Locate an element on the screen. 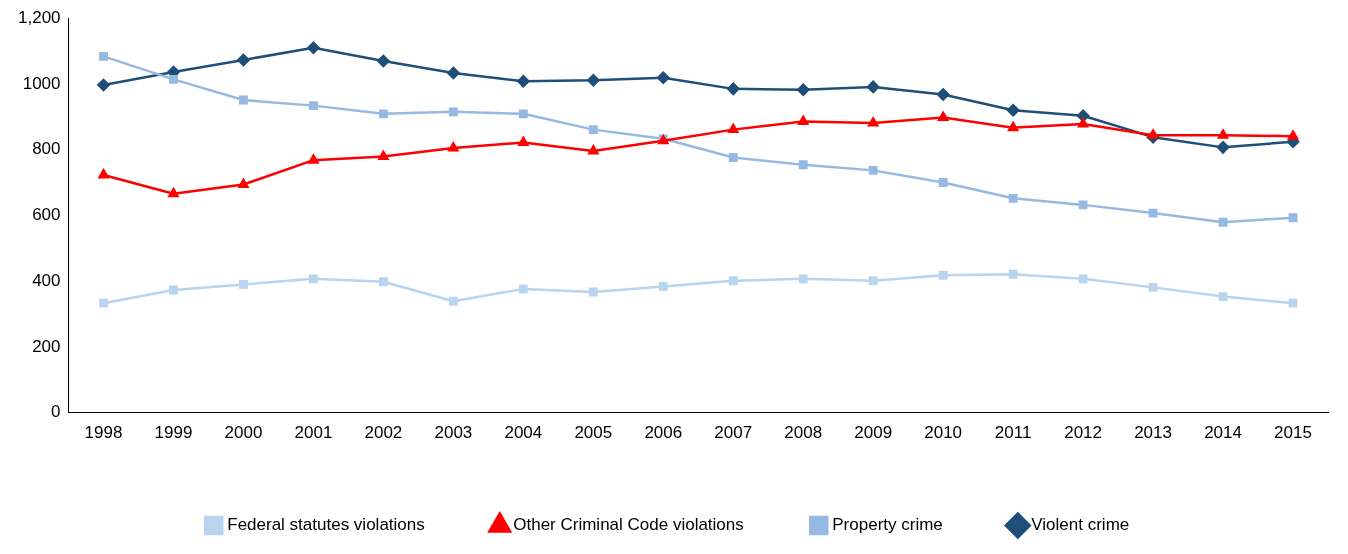 The width and height of the screenshot is (1348, 554). x-tick-label: 2008 is located at coordinates (803, 433).